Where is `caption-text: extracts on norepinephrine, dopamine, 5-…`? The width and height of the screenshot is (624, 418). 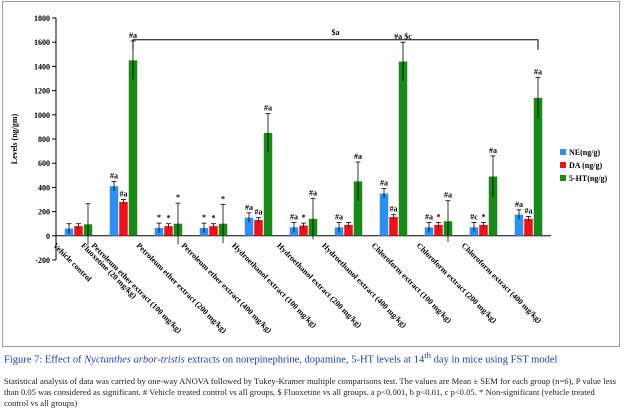
caption-text: extracts on norepinephrine, dopamine, 5-… is located at coordinates (304, 360).